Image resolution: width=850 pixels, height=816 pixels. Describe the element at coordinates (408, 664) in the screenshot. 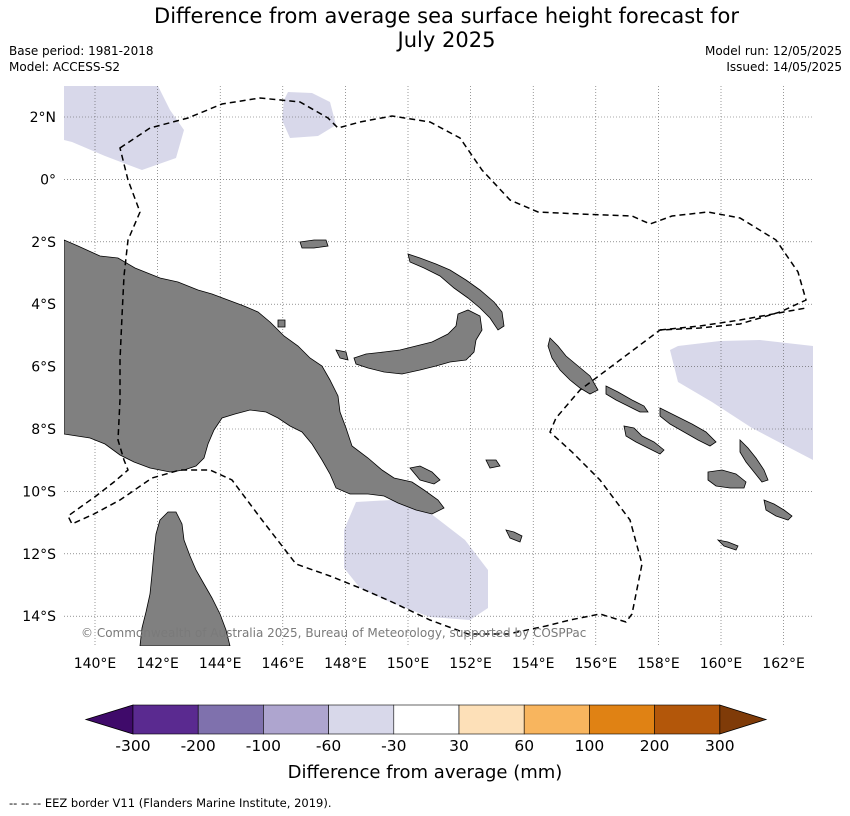

I see `longitude-label: 150°E` at that location.